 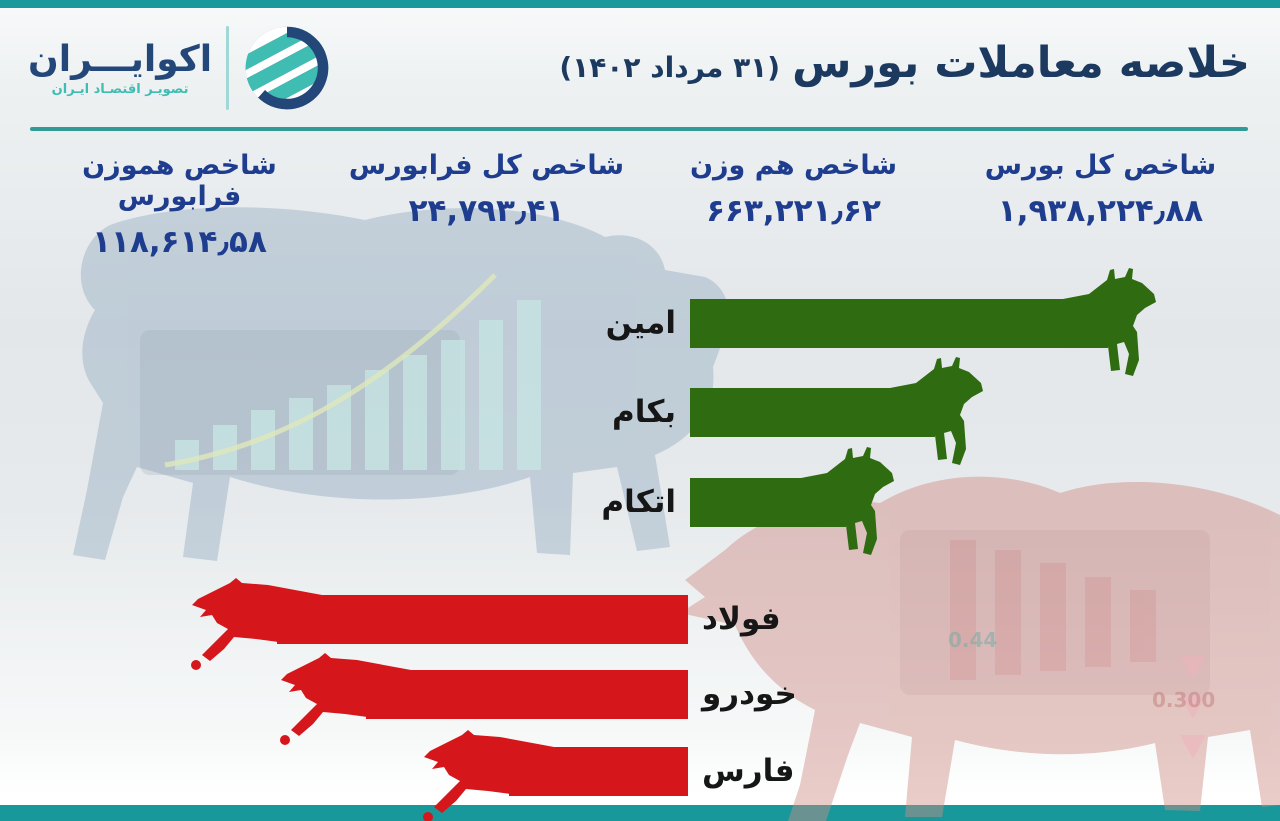 What do you see at coordinates (1100, 165) in the screenshot?
I see `index-label: شاخص کل بورس` at bounding box center [1100, 165].